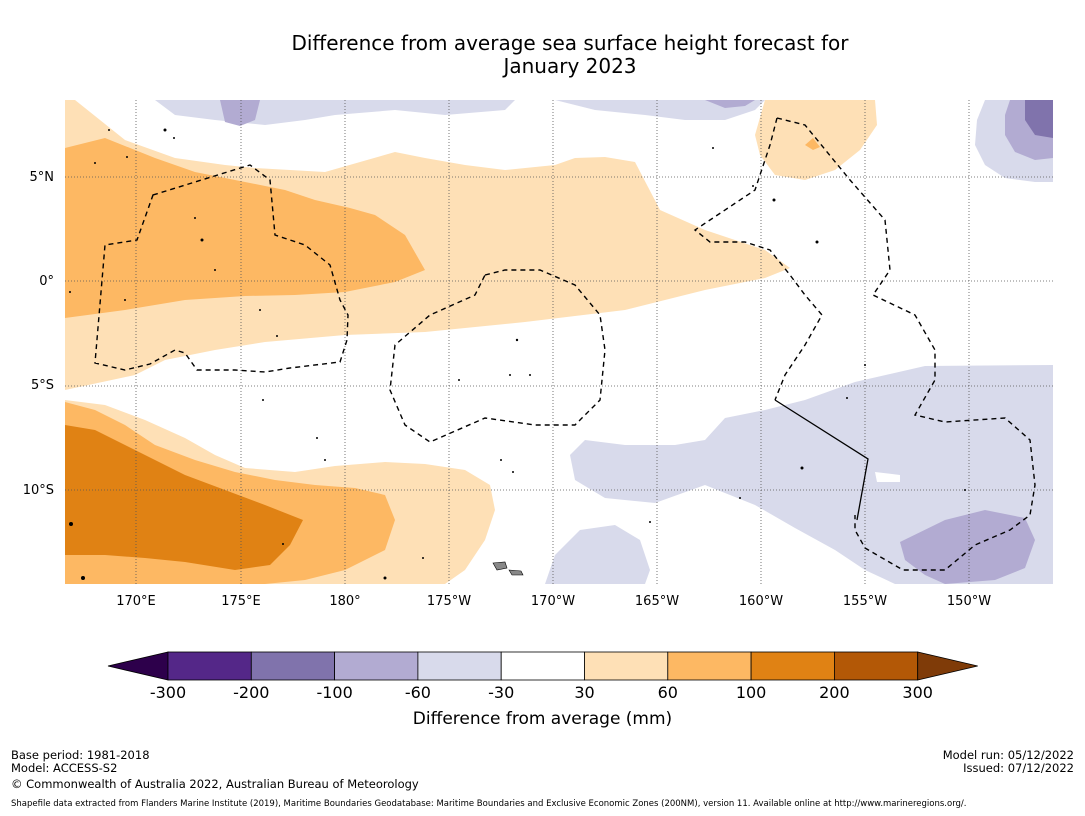 Image resolution: width=1085 pixels, height=816 pixels. Describe the element at coordinates (334, 692) in the screenshot. I see `colorbar-tick-label: -100` at that location.